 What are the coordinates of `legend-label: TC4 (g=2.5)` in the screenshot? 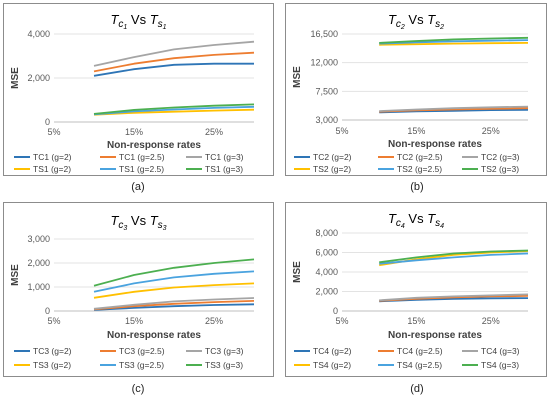 It's located at (420, 351).